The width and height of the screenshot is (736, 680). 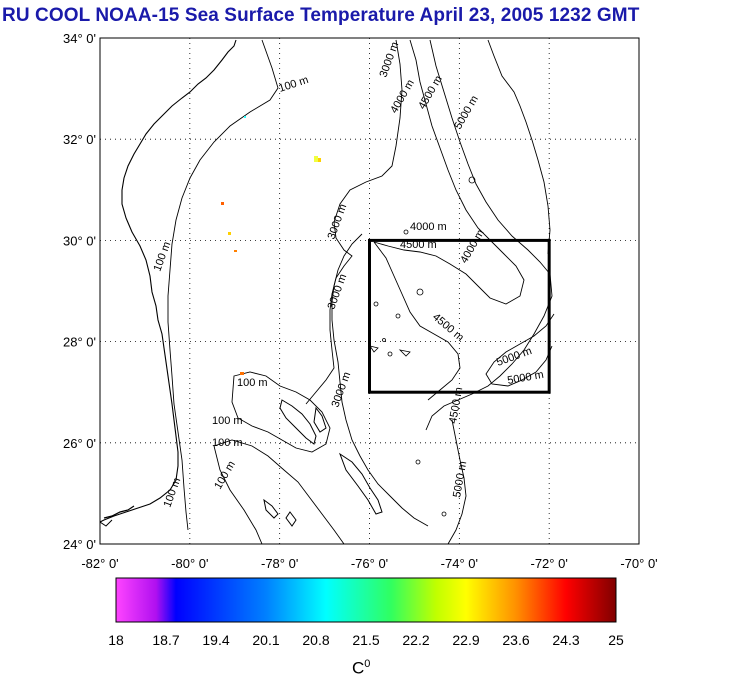 What do you see at coordinates (189, 563) in the screenshot?
I see `longitude-label: -80° 0'` at bounding box center [189, 563].